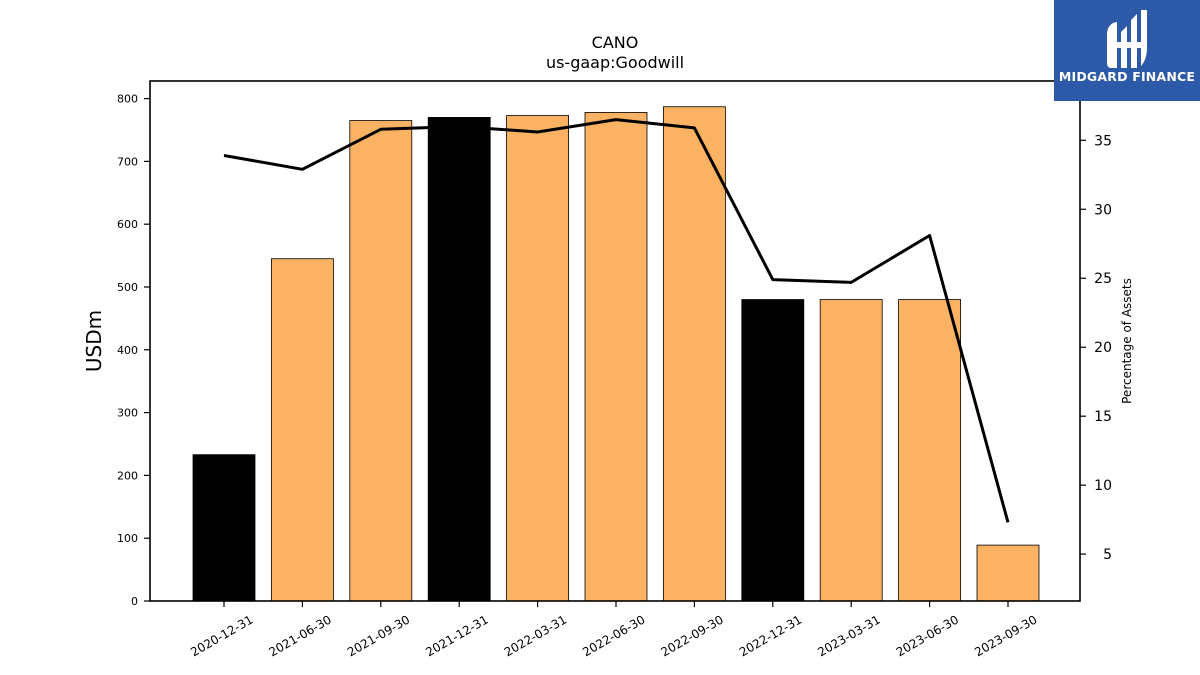  Describe the element at coordinates (1127, 76) in the screenshot. I see `logo-text: MIDGARD FINANCE` at that location.